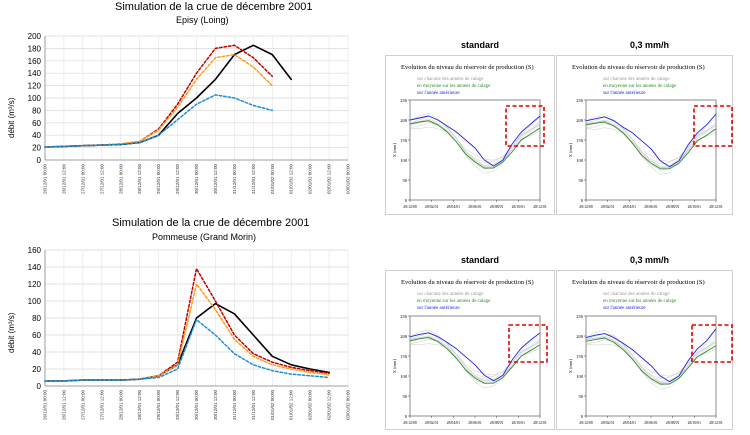 This screenshot has width=750, height=435. What do you see at coordinates (450, 79) in the screenshot?
I see `panel1-legend-1: sur chacune des années de calage` at bounding box center [450, 79].